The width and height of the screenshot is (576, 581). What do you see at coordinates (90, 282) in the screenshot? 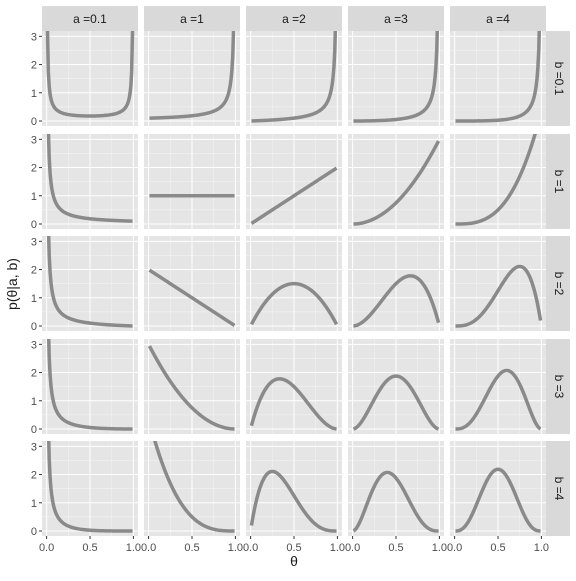
I see `density-curve-a0.1-b2` at bounding box center [90, 282].